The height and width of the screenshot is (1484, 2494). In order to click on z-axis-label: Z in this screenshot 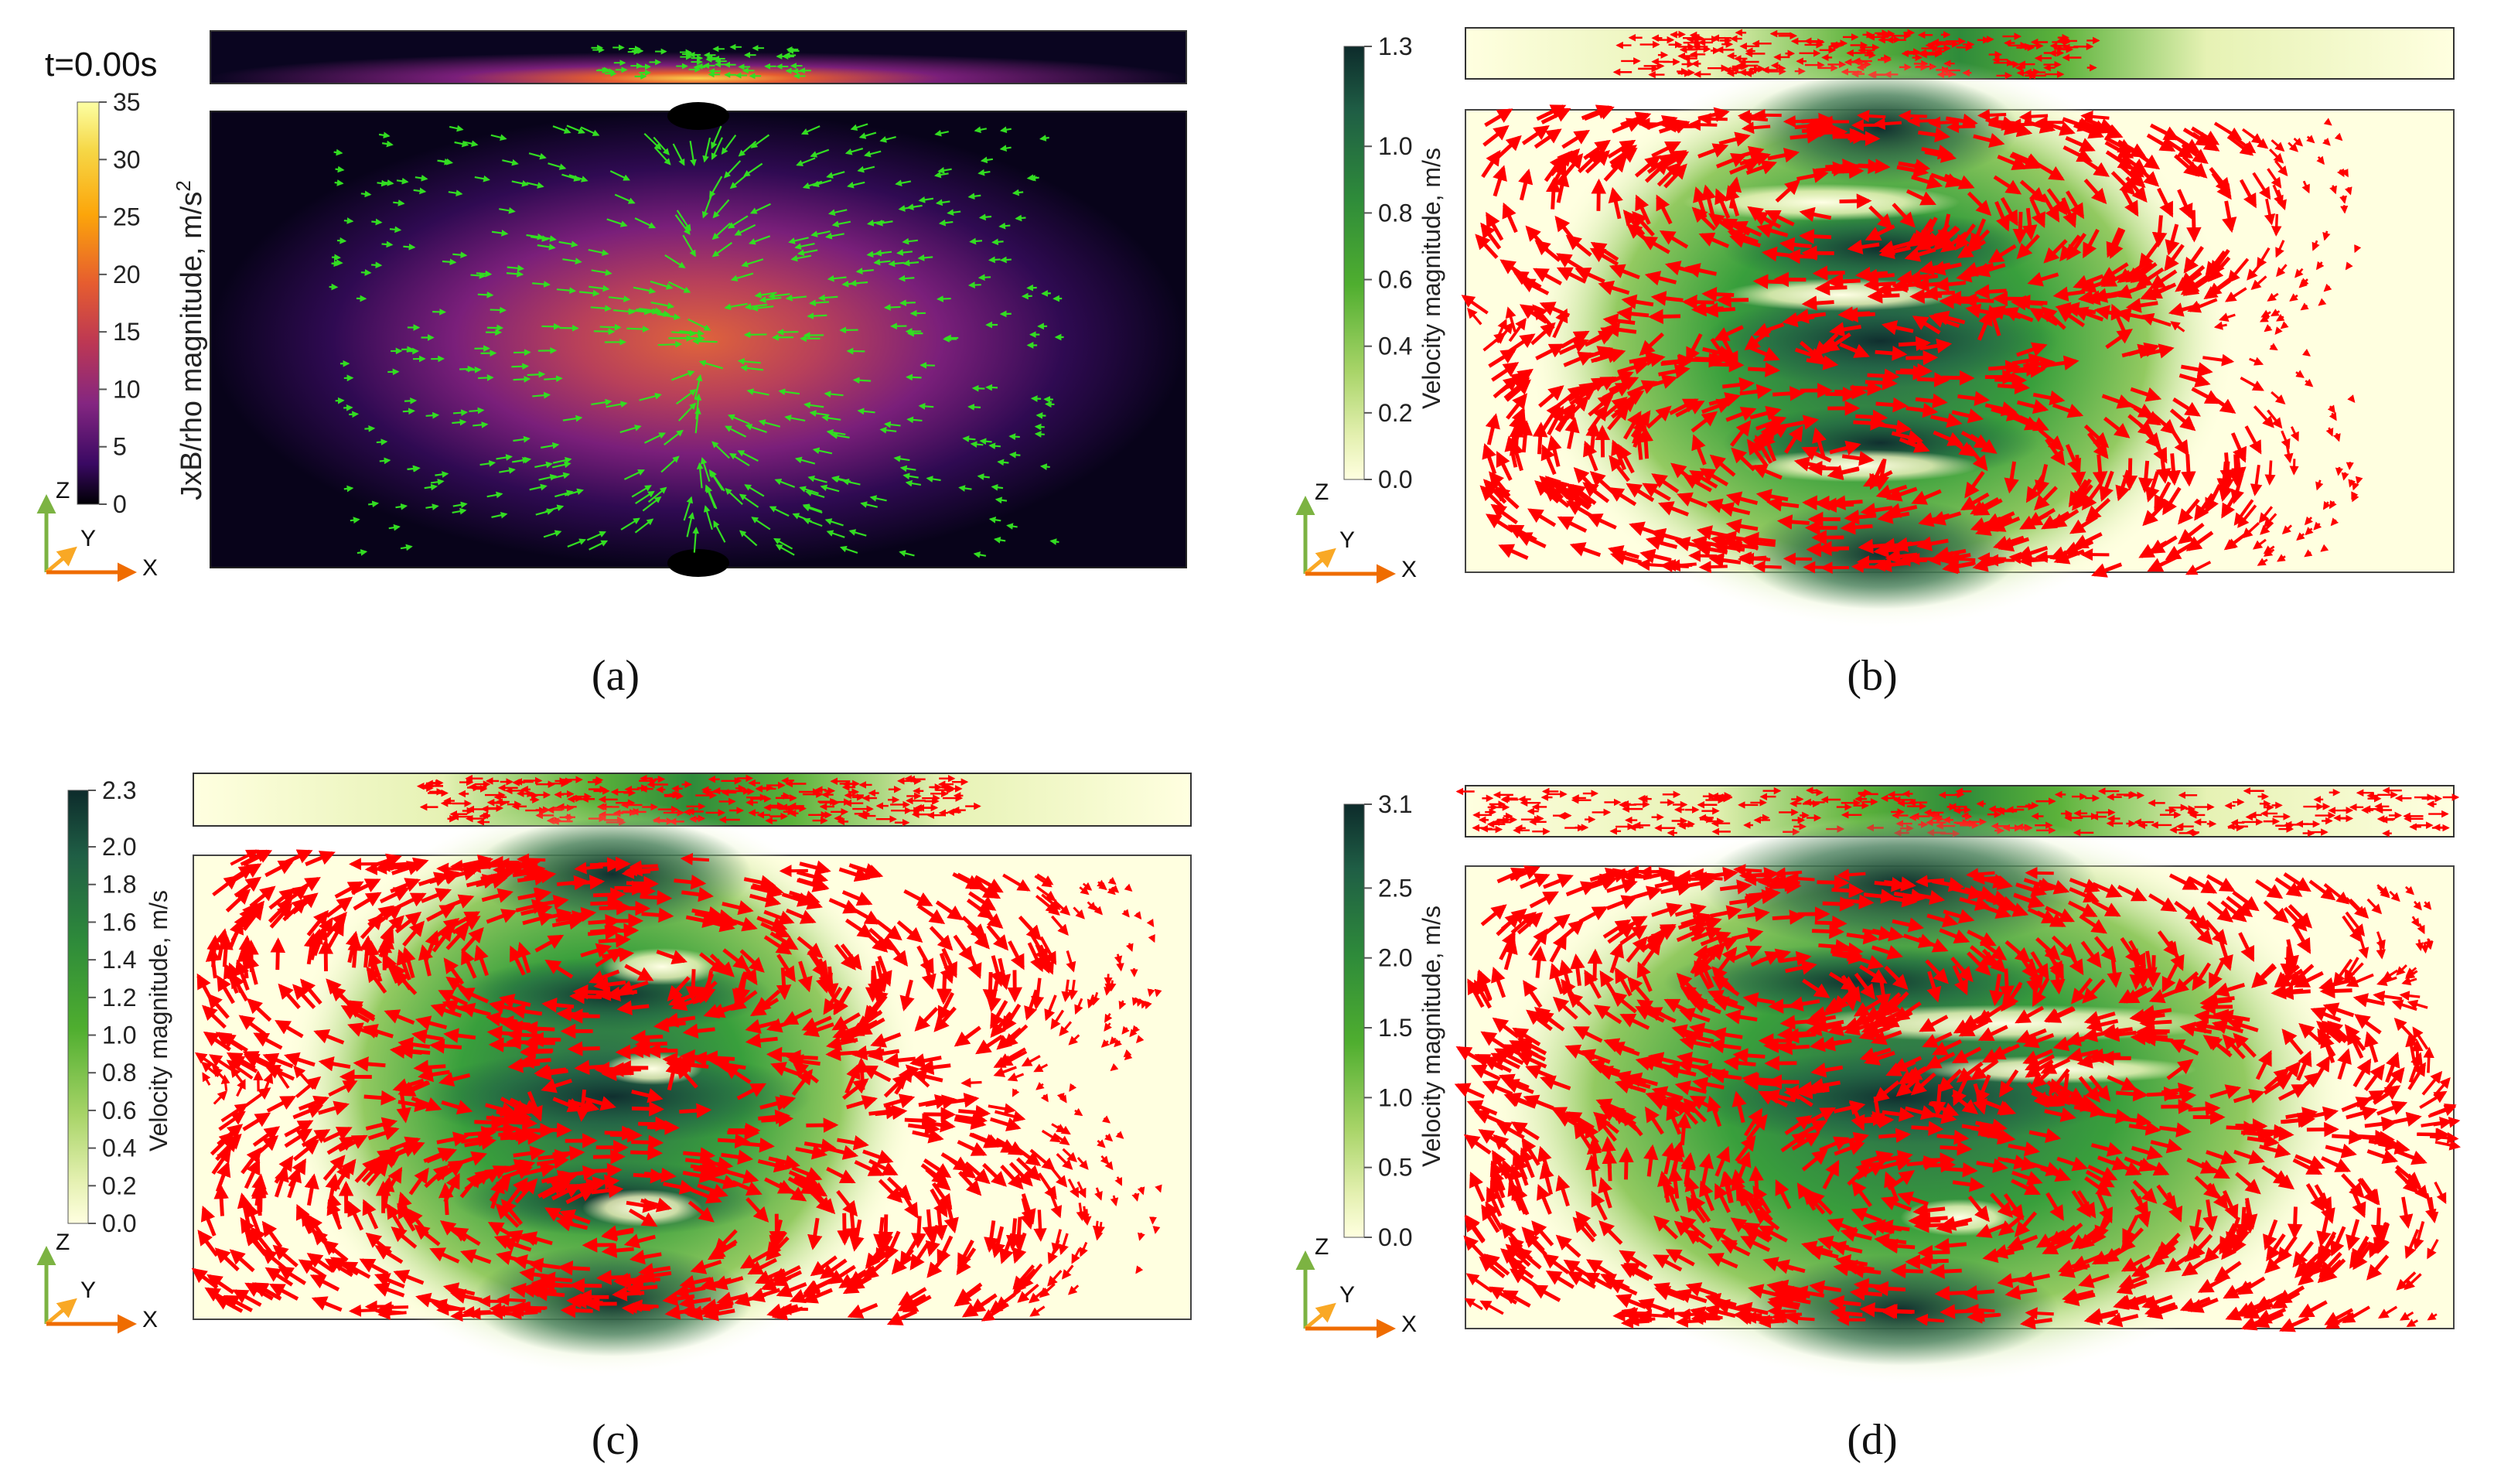, I will do `click(63, 1242)`.